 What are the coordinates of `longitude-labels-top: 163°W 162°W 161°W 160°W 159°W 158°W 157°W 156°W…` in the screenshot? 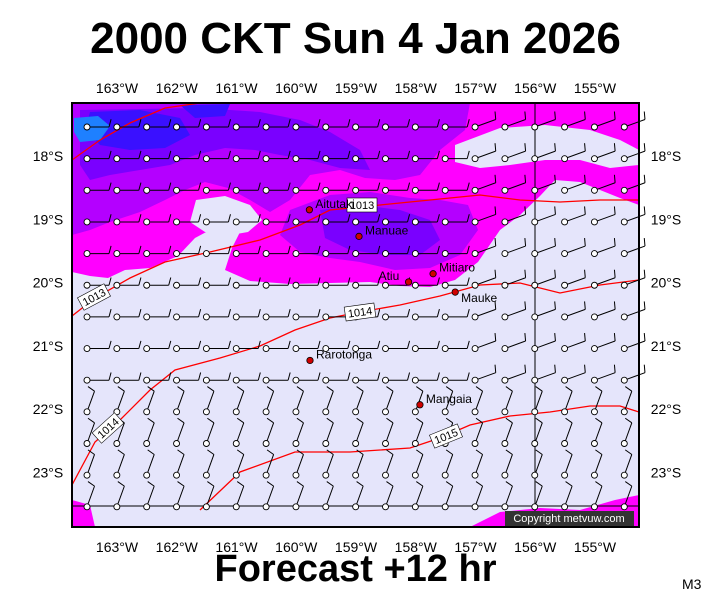 It's located at (356, 88).